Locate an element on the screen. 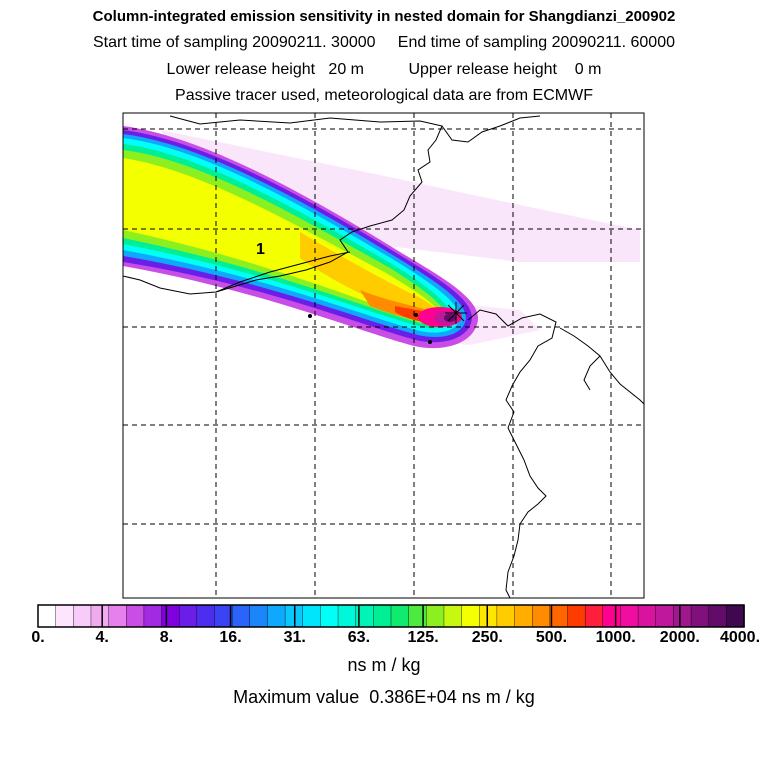  max-value-label: Maximum value 0.386E+04 ns m / kg is located at coordinates (384, 697).